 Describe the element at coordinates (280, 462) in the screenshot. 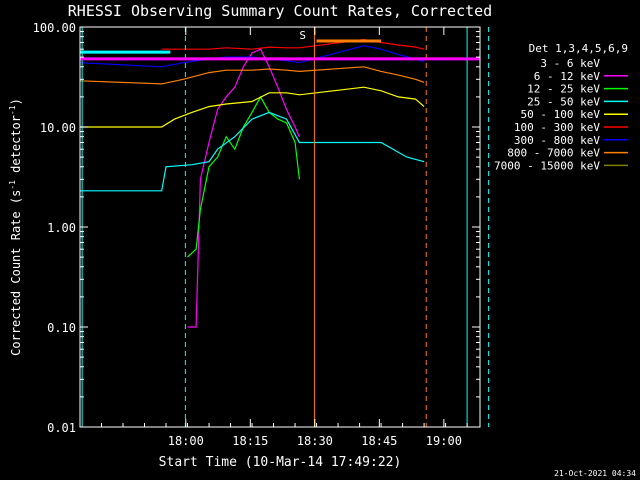

I see `x-axis-label: Start Time (10-Mar-14 17:49:22)` at that location.